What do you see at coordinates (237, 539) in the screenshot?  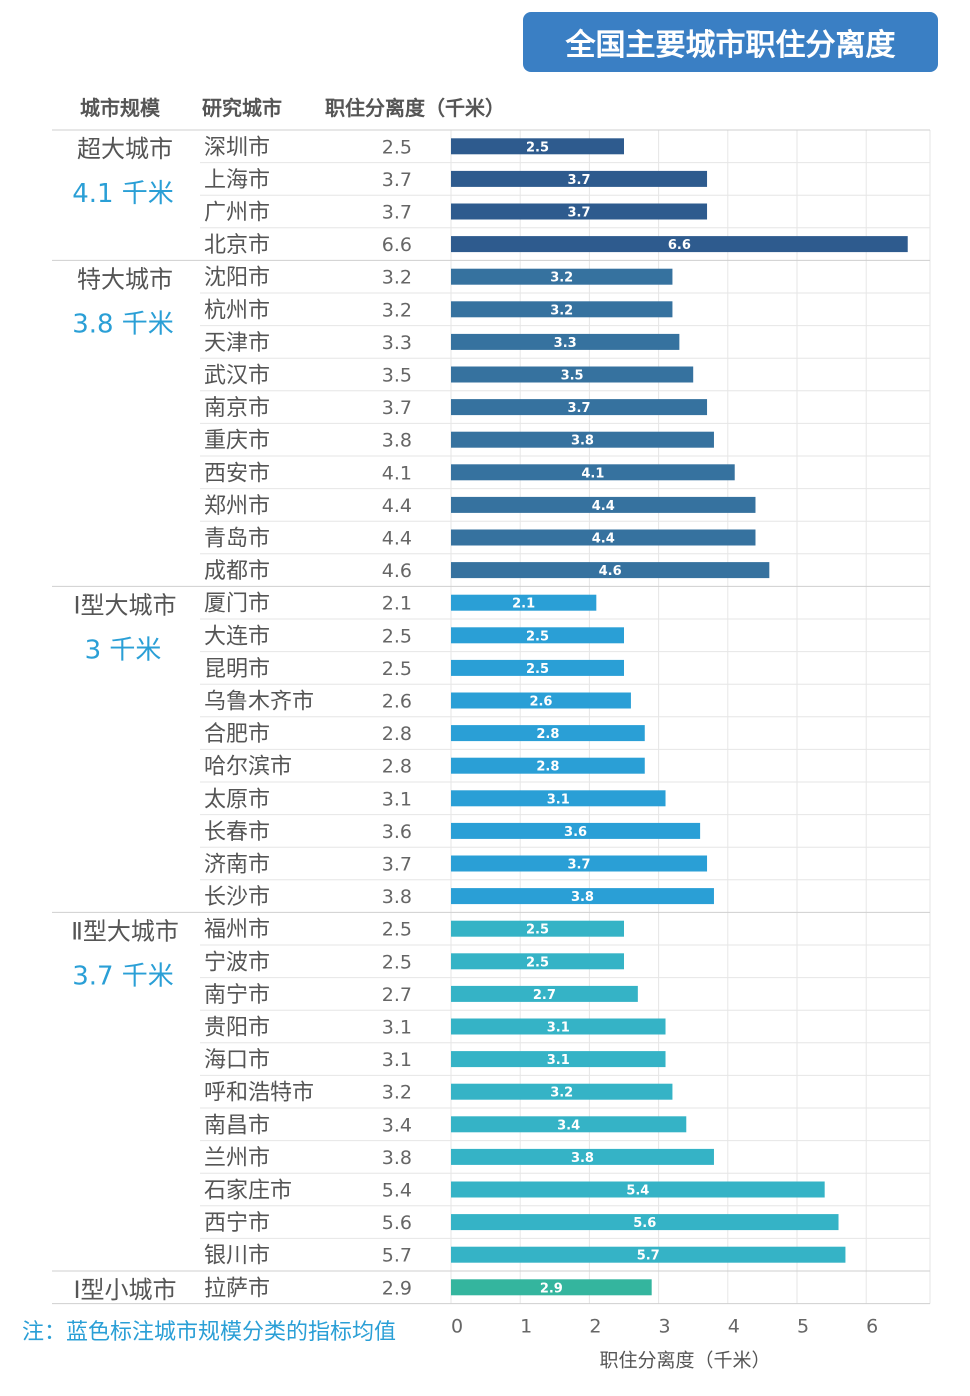 I see `city-label: 青岛市` at bounding box center [237, 539].